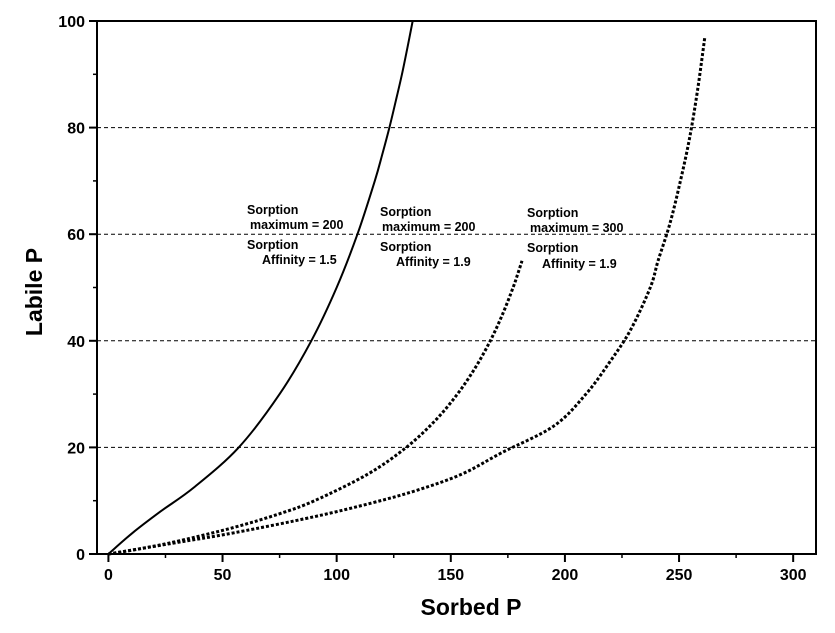  Describe the element at coordinates (429, 227) in the screenshot. I see `annotation-2-line-2: maximum = 200` at that location.